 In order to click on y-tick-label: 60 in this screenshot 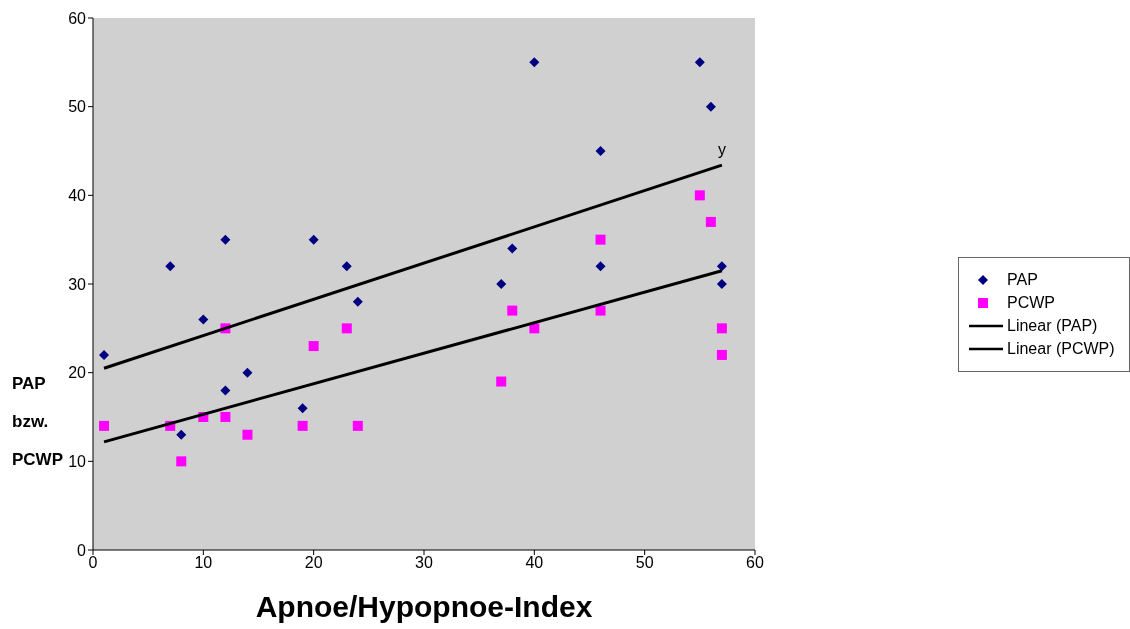, I will do `click(77, 18)`.